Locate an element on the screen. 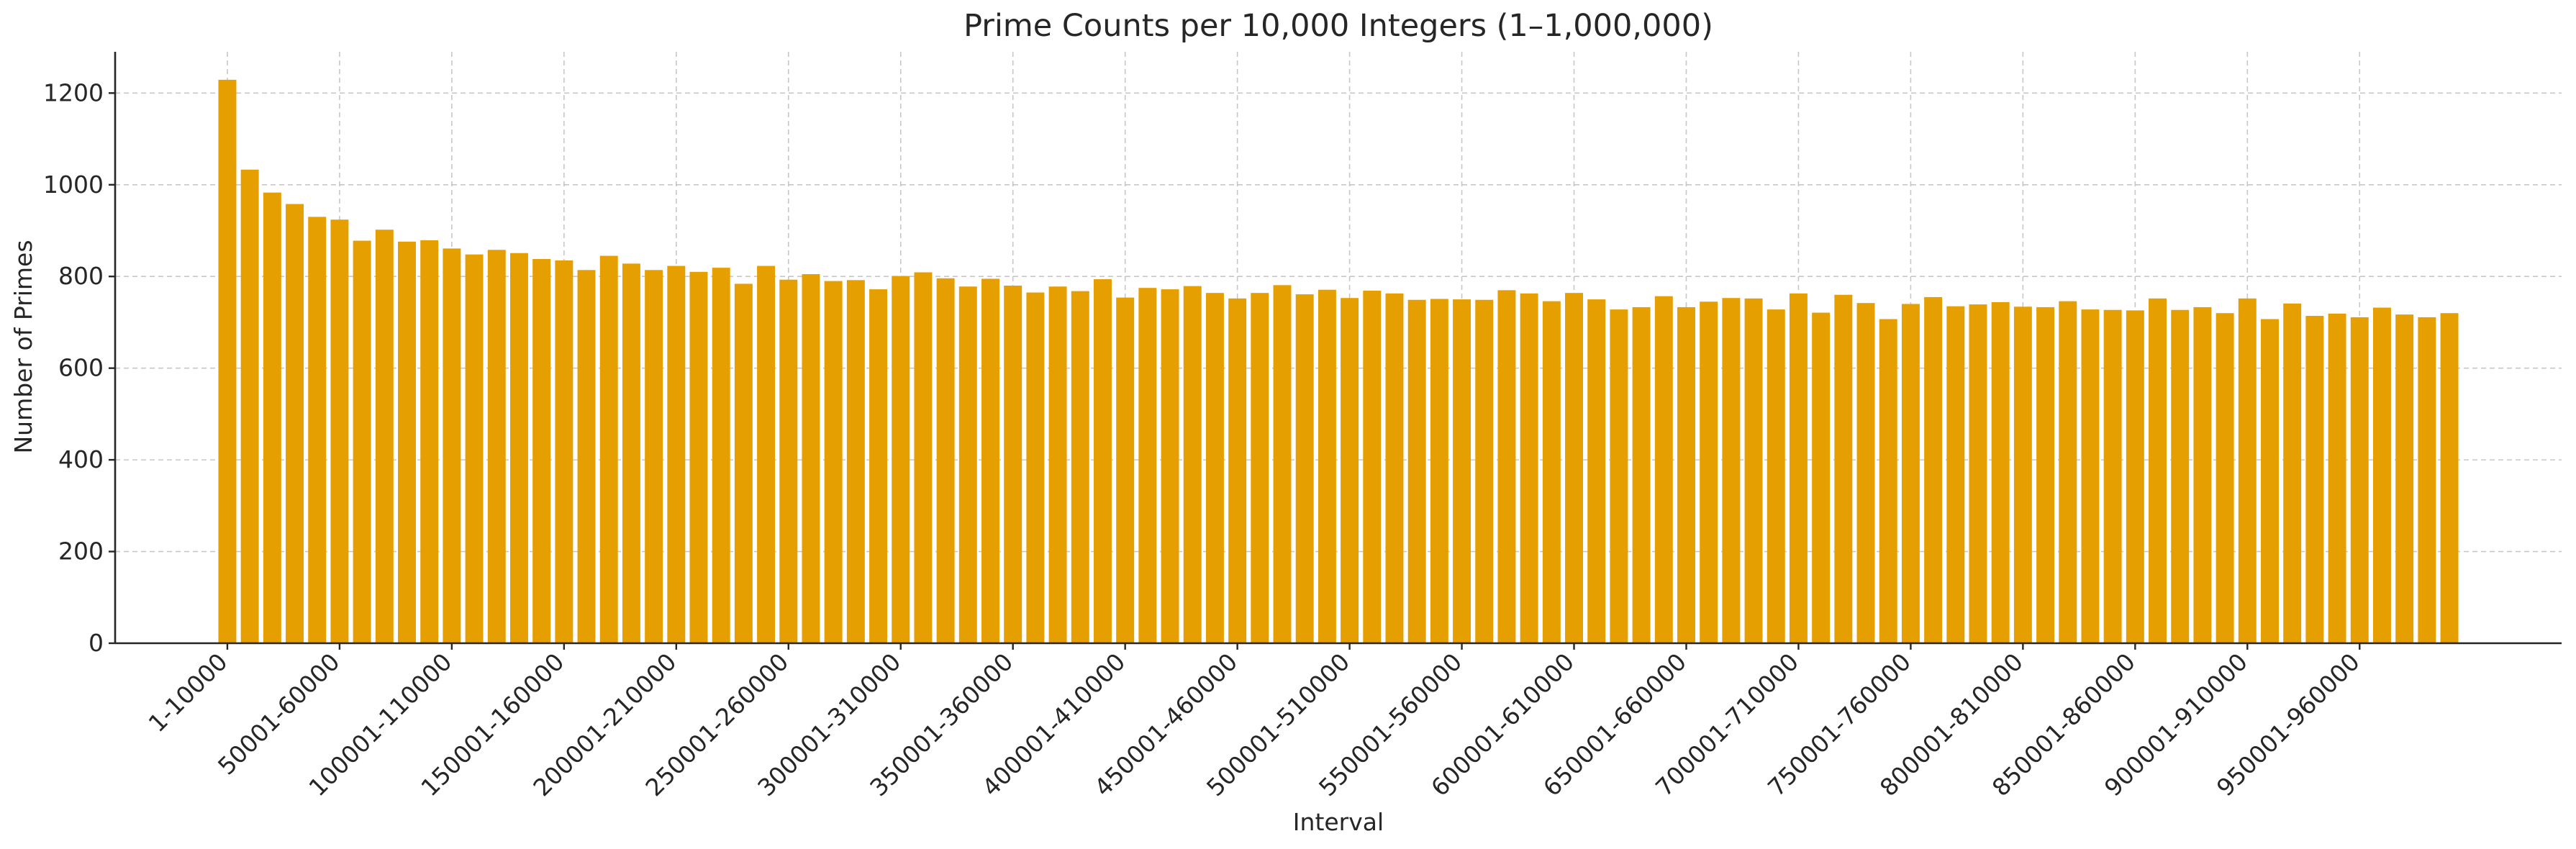 This screenshot has width=2576, height=849. x-axis-title: Interval is located at coordinates (1338, 822).